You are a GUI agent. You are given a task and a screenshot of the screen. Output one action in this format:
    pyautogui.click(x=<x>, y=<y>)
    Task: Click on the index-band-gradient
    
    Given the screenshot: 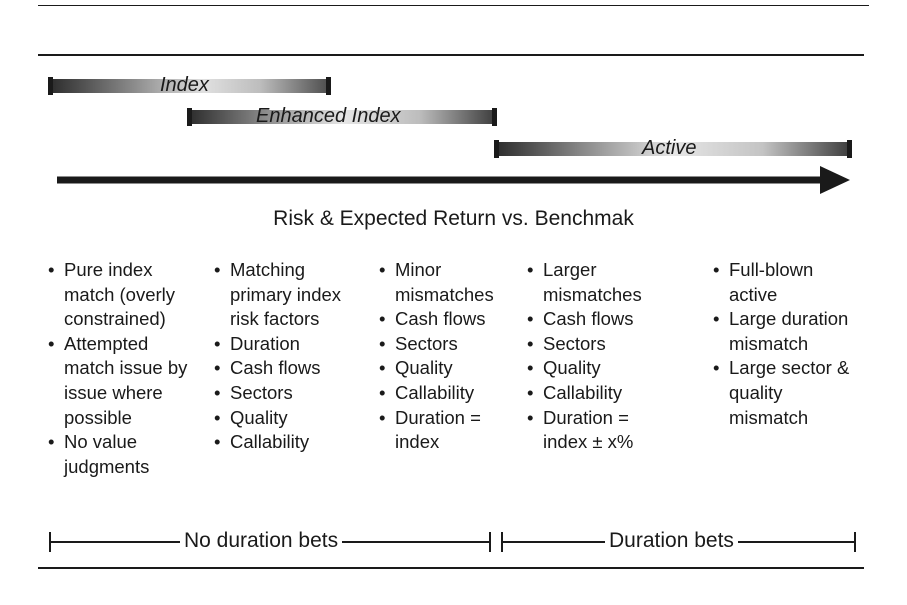 What is the action you would take?
    pyautogui.click(x=189, y=86)
    